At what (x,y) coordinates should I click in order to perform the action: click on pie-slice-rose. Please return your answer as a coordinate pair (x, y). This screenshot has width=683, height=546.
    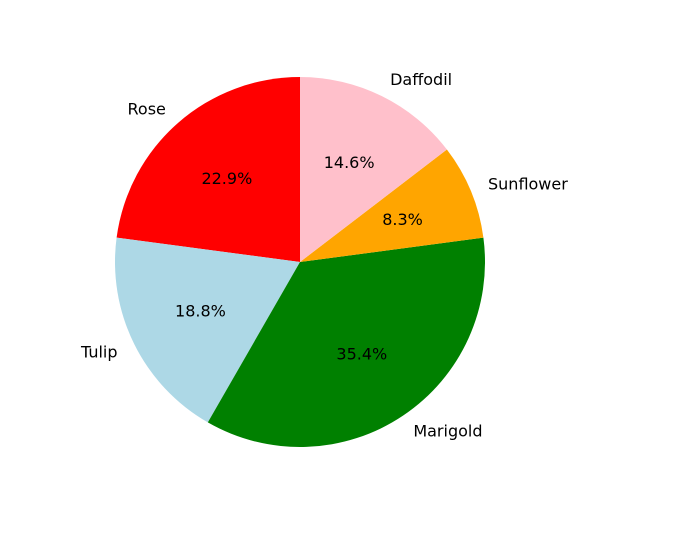
    Looking at the image, I should click on (208, 169).